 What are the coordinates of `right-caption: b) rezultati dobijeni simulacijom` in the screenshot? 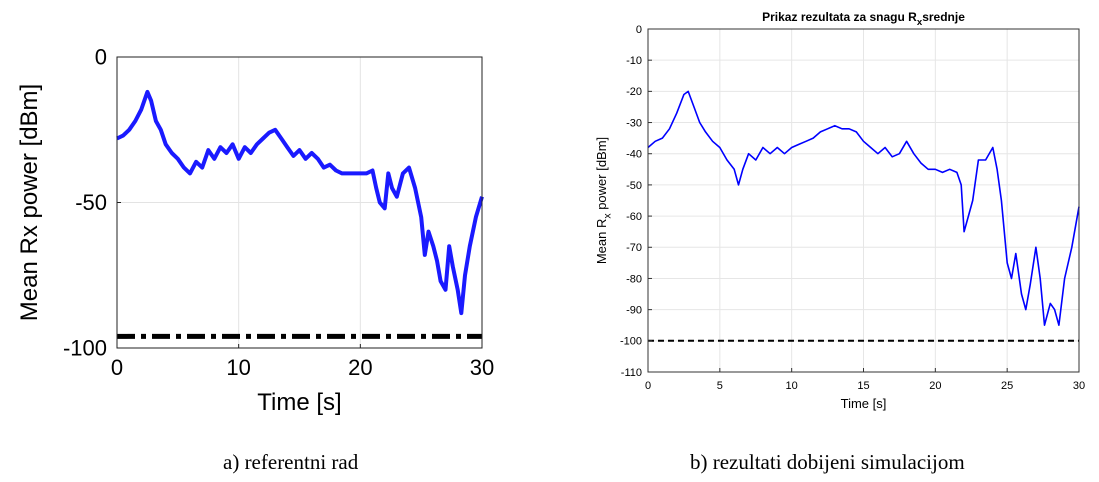 It's located at (827, 462).